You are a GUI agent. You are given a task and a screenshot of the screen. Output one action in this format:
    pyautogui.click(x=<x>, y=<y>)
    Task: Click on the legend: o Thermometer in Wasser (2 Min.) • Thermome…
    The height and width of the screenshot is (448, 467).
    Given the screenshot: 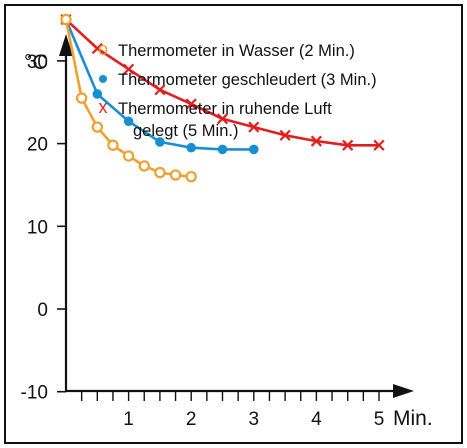 What is the action you would take?
    pyautogui.click(x=237, y=89)
    